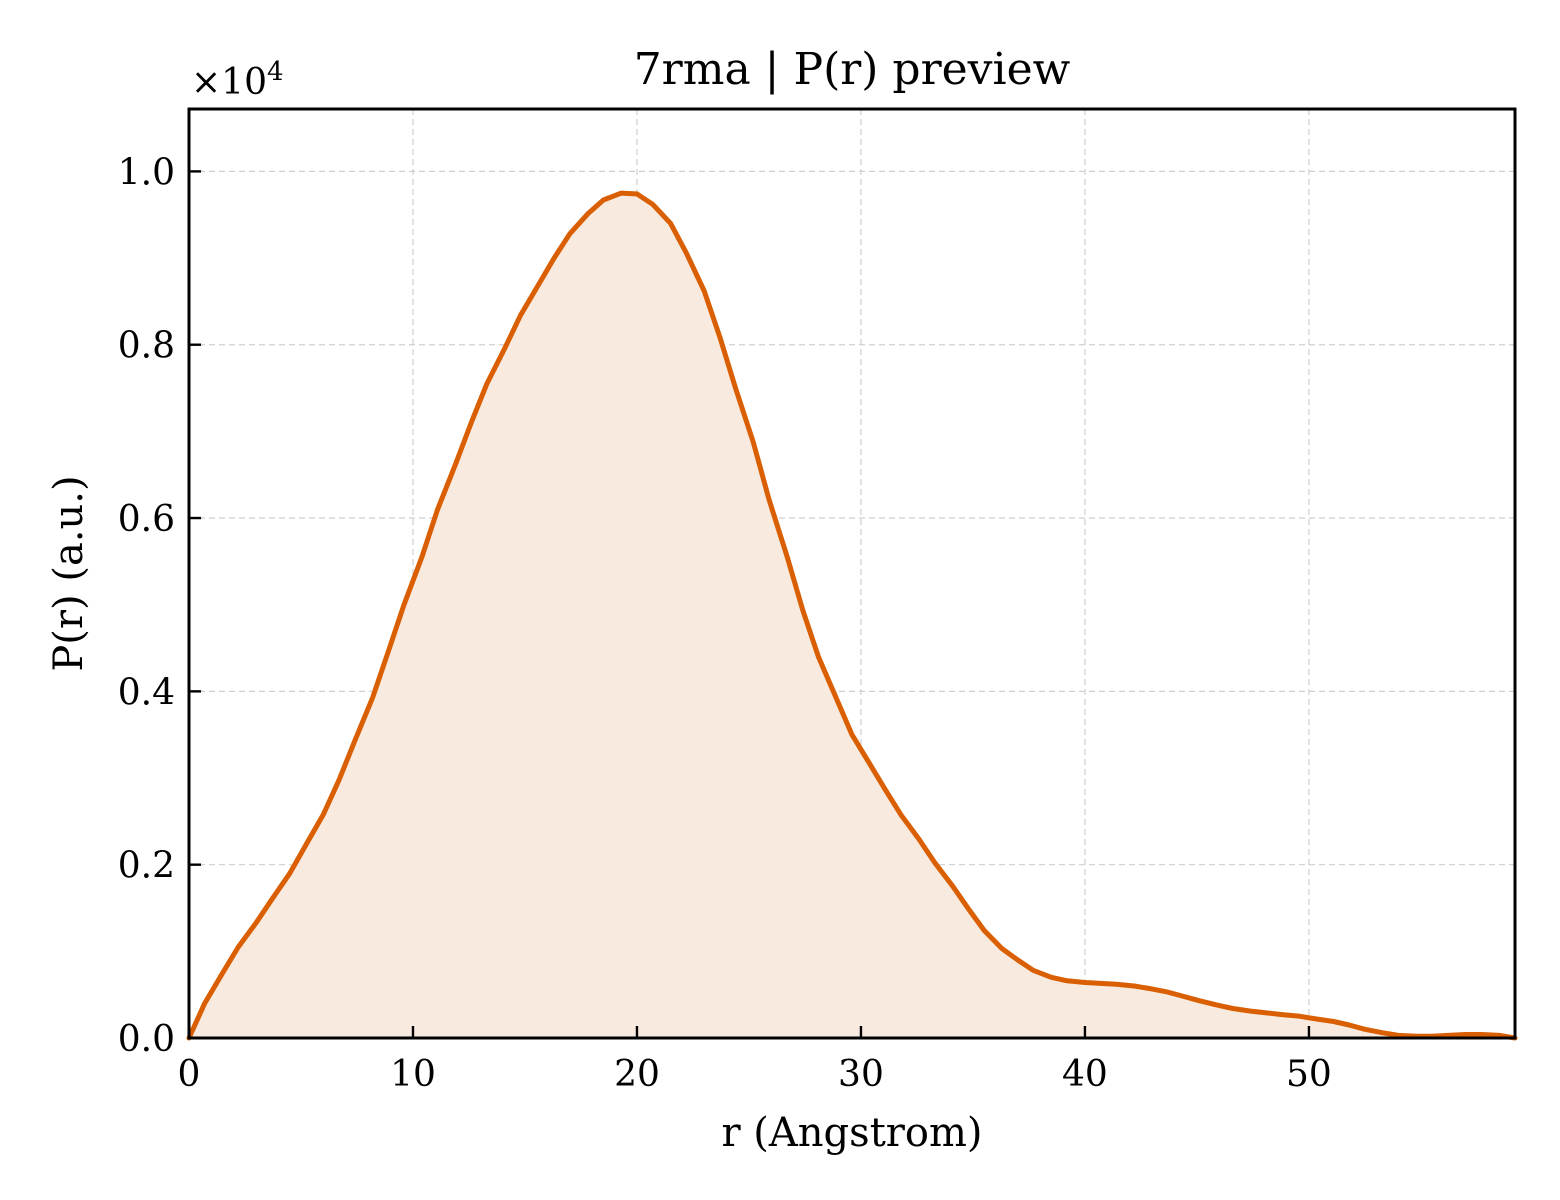 This screenshot has width=1560, height=1200. What do you see at coordinates (146, 692) in the screenshot?
I see `y-tick-label: 0.4` at bounding box center [146, 692].